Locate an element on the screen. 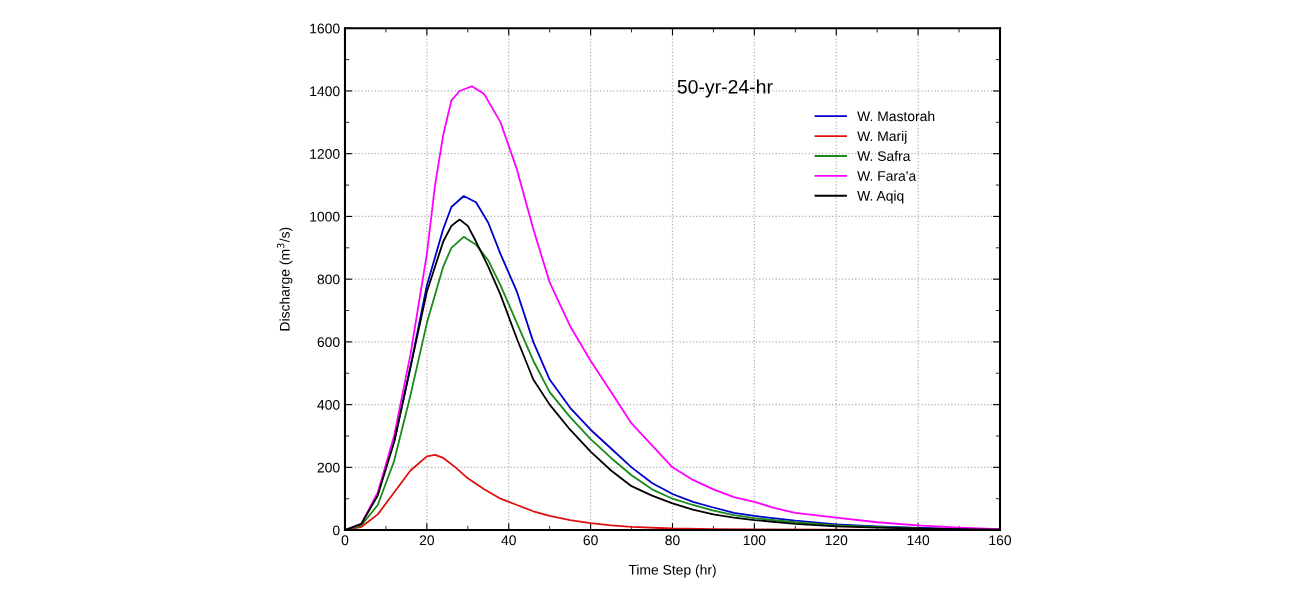  x-tick-label: 140 is located at coordinates (918, 540).